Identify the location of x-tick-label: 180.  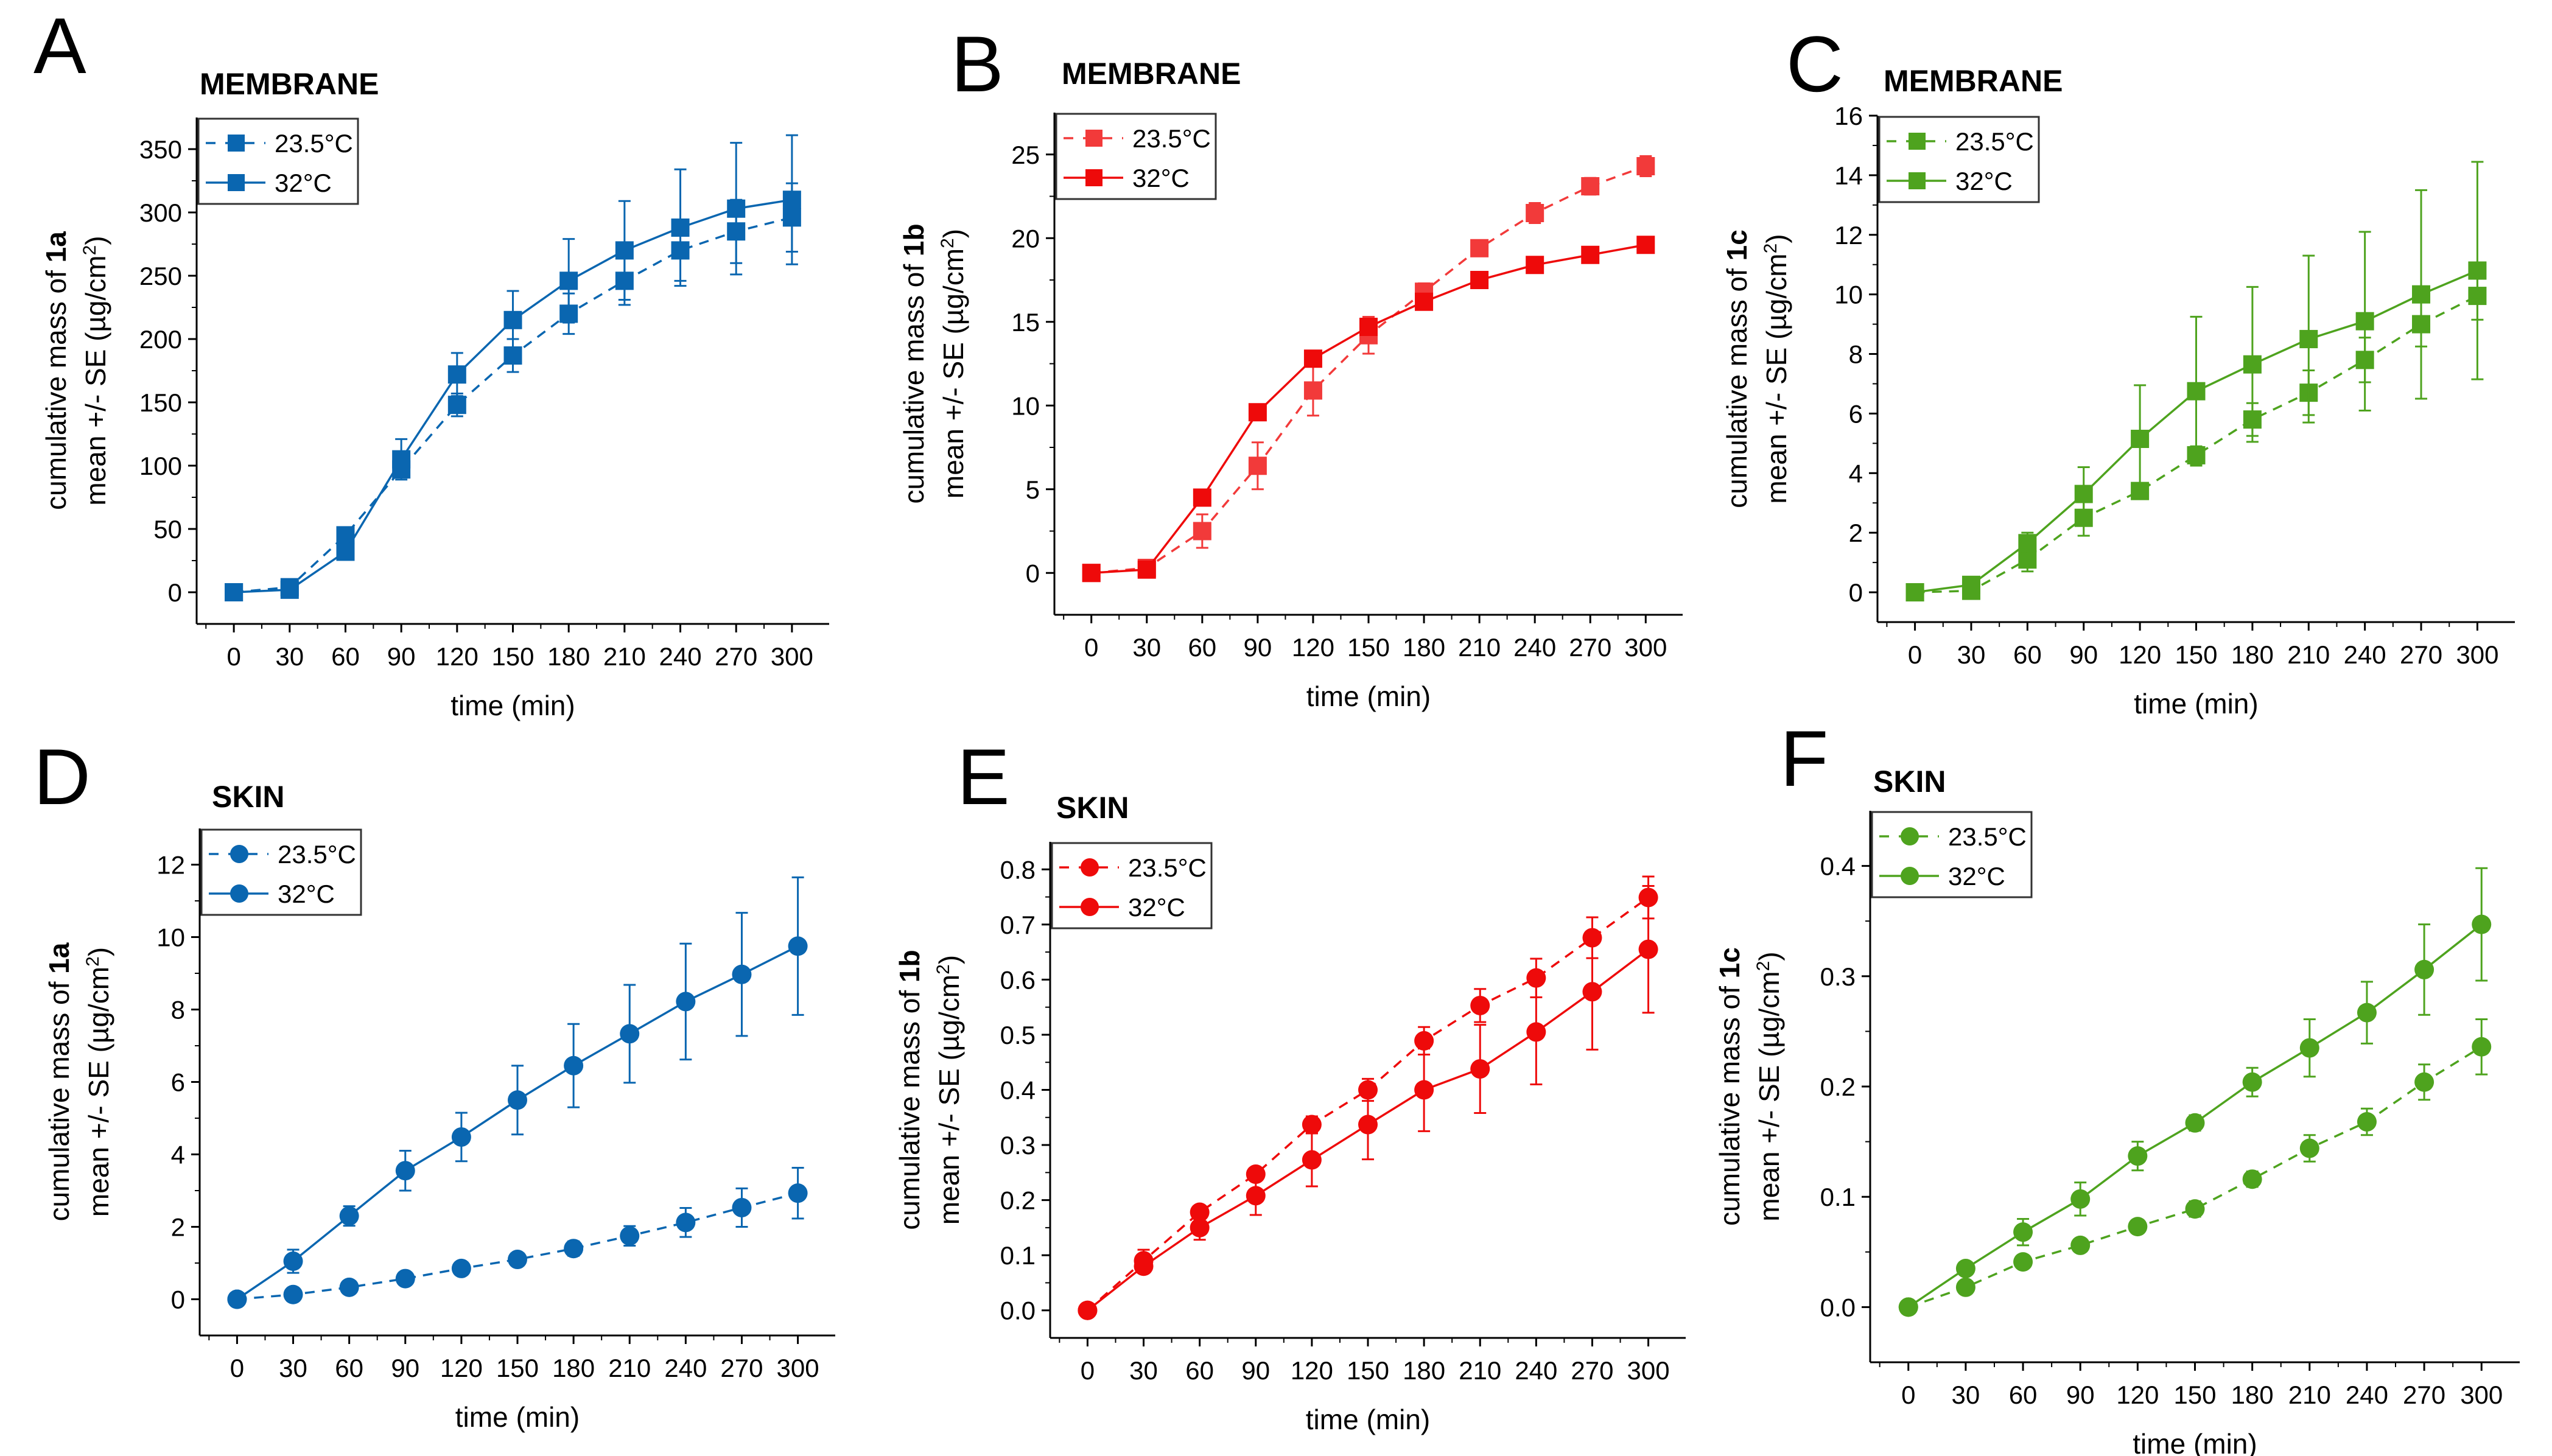
(1424, 647).